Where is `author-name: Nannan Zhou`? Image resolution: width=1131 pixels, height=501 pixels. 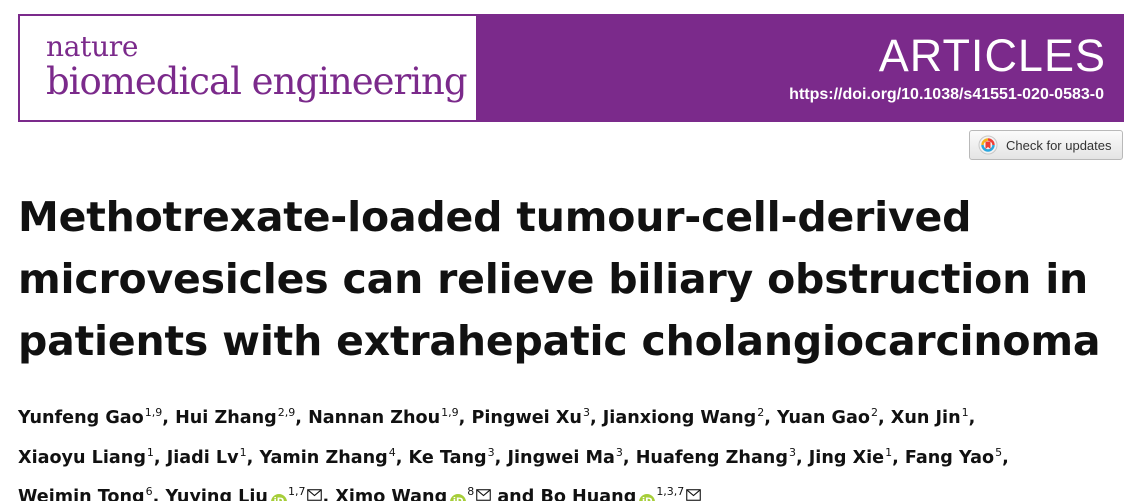
author-name: Nannan Zhou is located at coordinates (374, 418).